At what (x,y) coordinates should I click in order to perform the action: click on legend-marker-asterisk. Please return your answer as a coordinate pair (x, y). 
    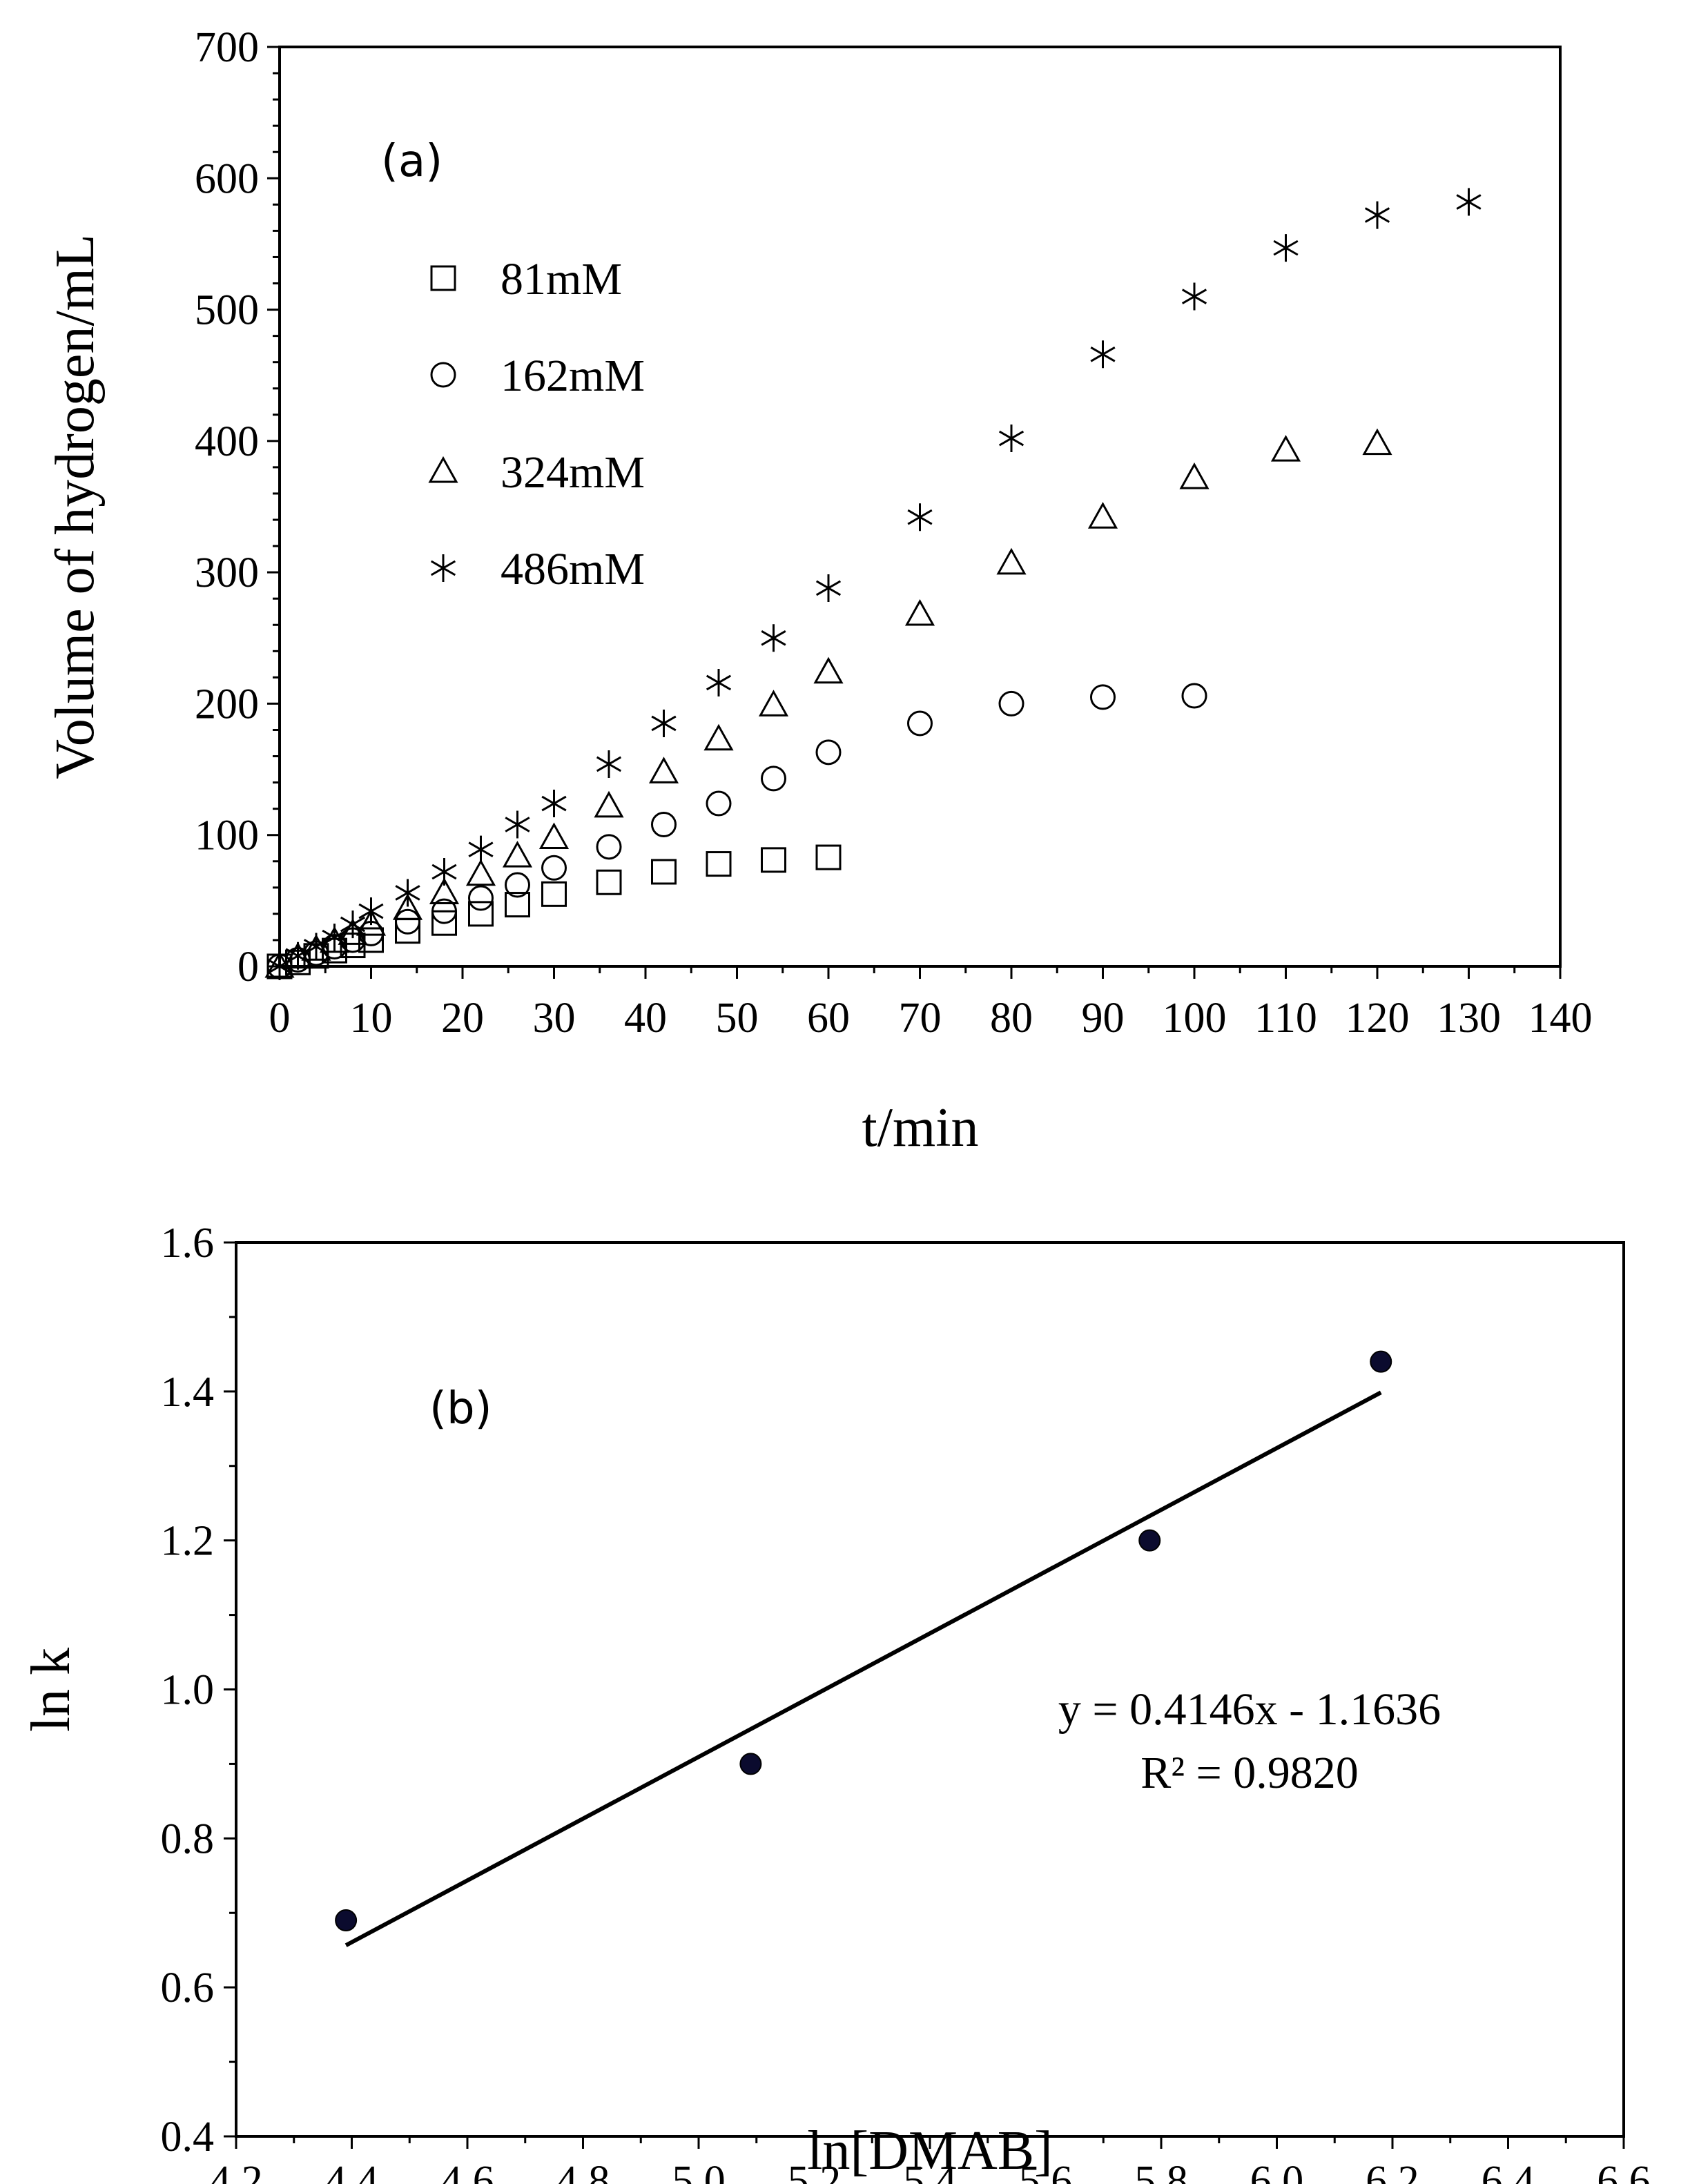
    Looking at the image, I should click on (443, 568).